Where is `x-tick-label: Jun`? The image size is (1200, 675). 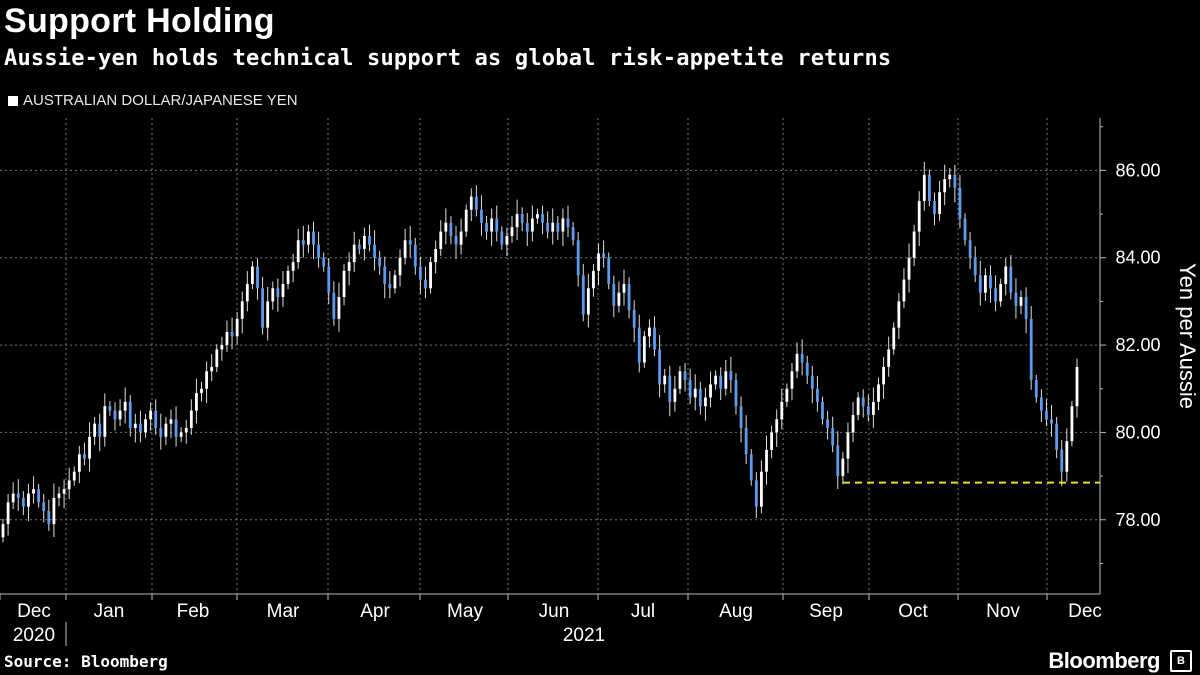
x-tick-label: Jun is located at coordinates (554, 611).